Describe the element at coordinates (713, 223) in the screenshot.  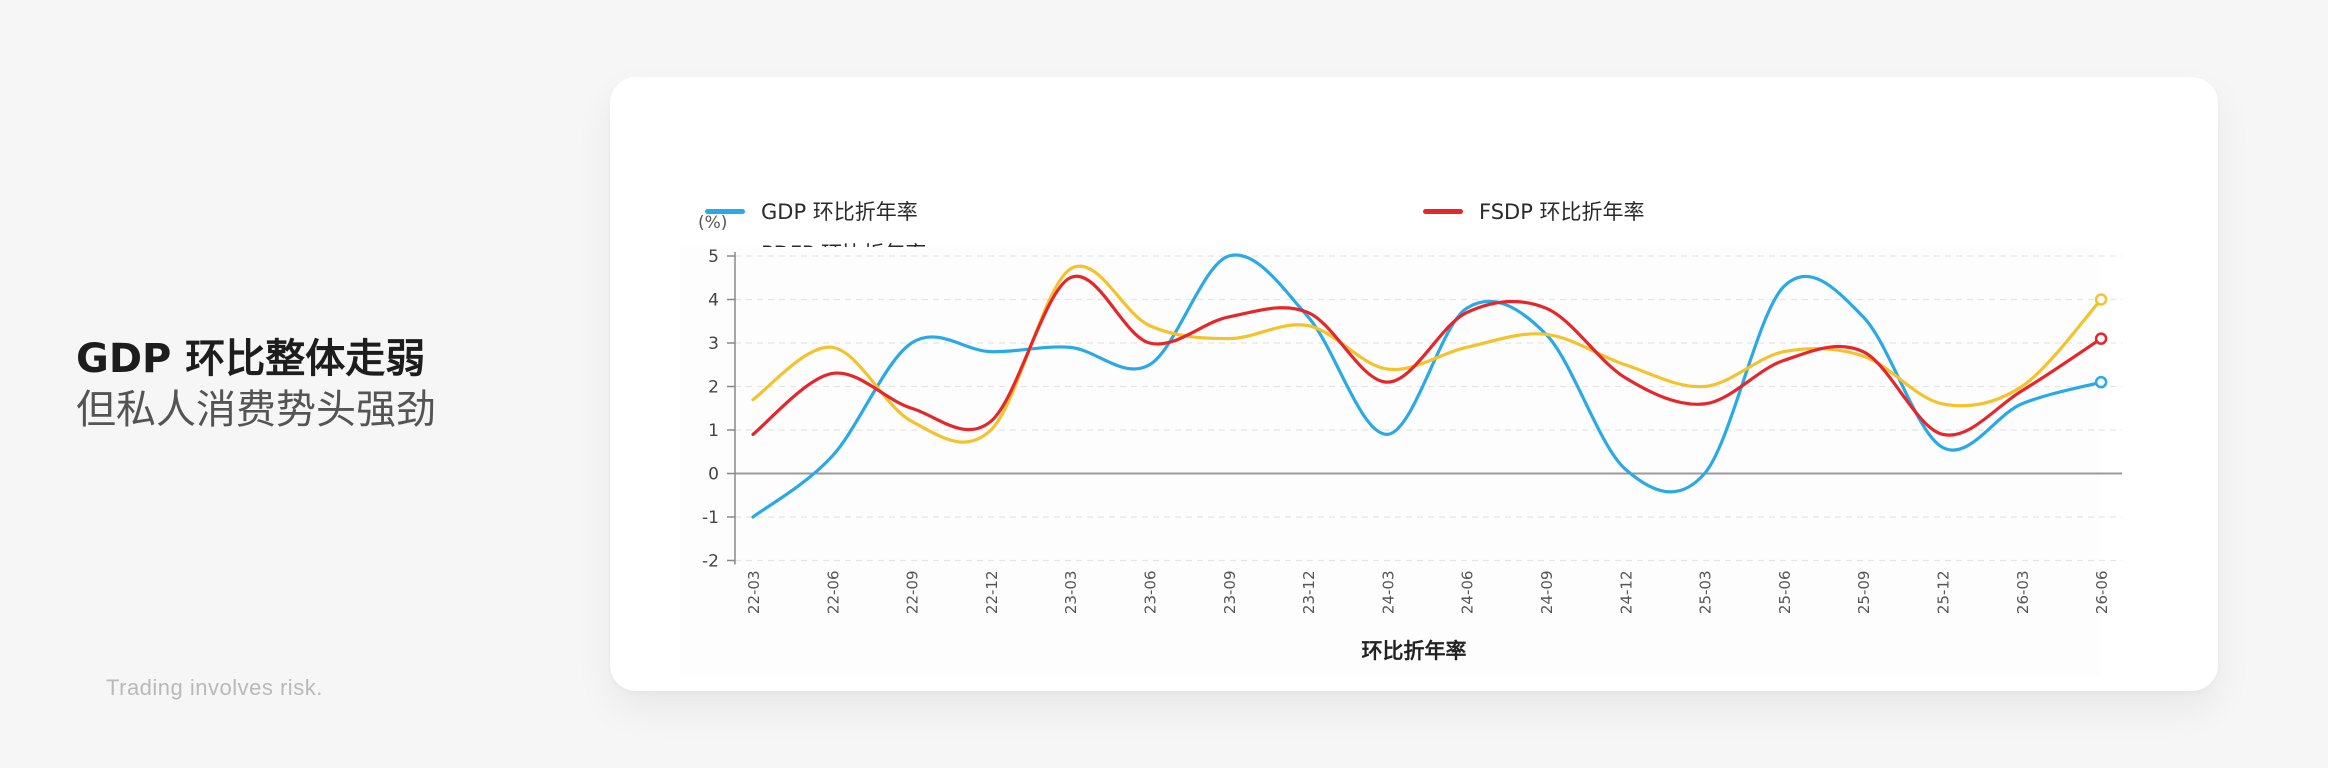
I see `y-unit-label: (%)` at that location.